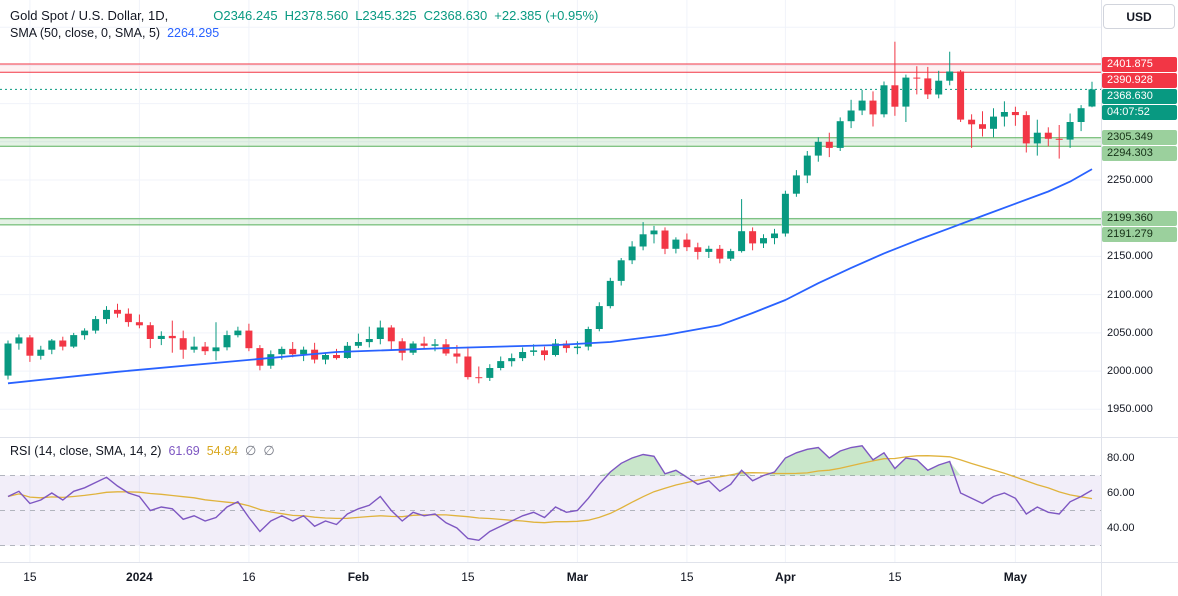  Describe the element at coordinates (245, 15) in the screenshot. I see `ohlc-open: O2346.245` at that location.